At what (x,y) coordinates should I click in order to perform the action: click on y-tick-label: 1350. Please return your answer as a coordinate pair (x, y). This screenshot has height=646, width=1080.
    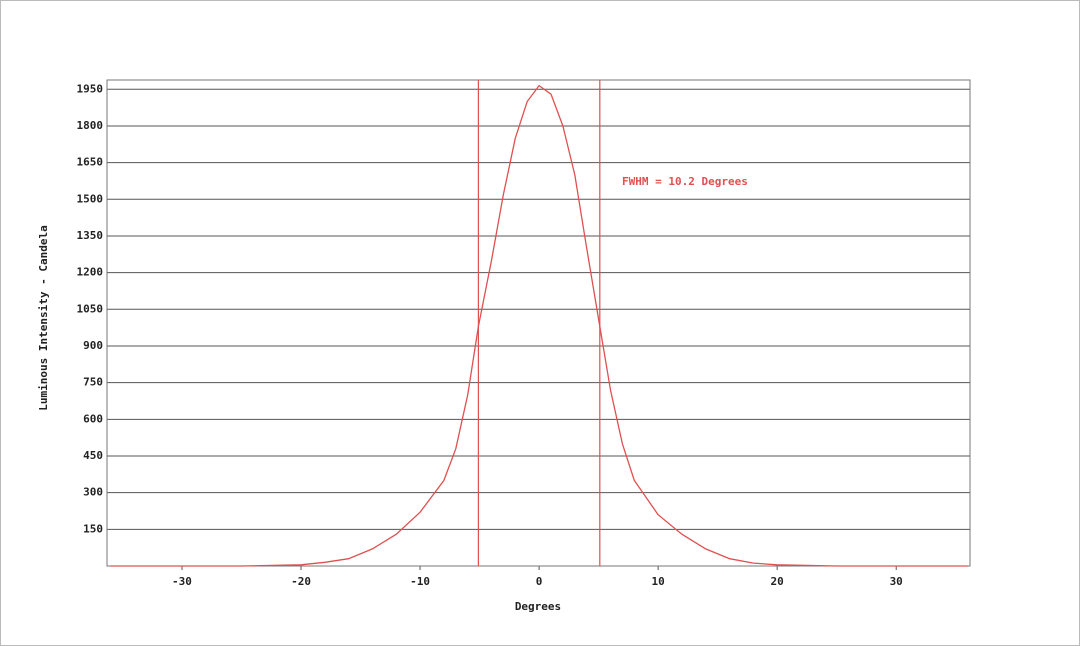
    Looking at the image, I should click on (90, 235).